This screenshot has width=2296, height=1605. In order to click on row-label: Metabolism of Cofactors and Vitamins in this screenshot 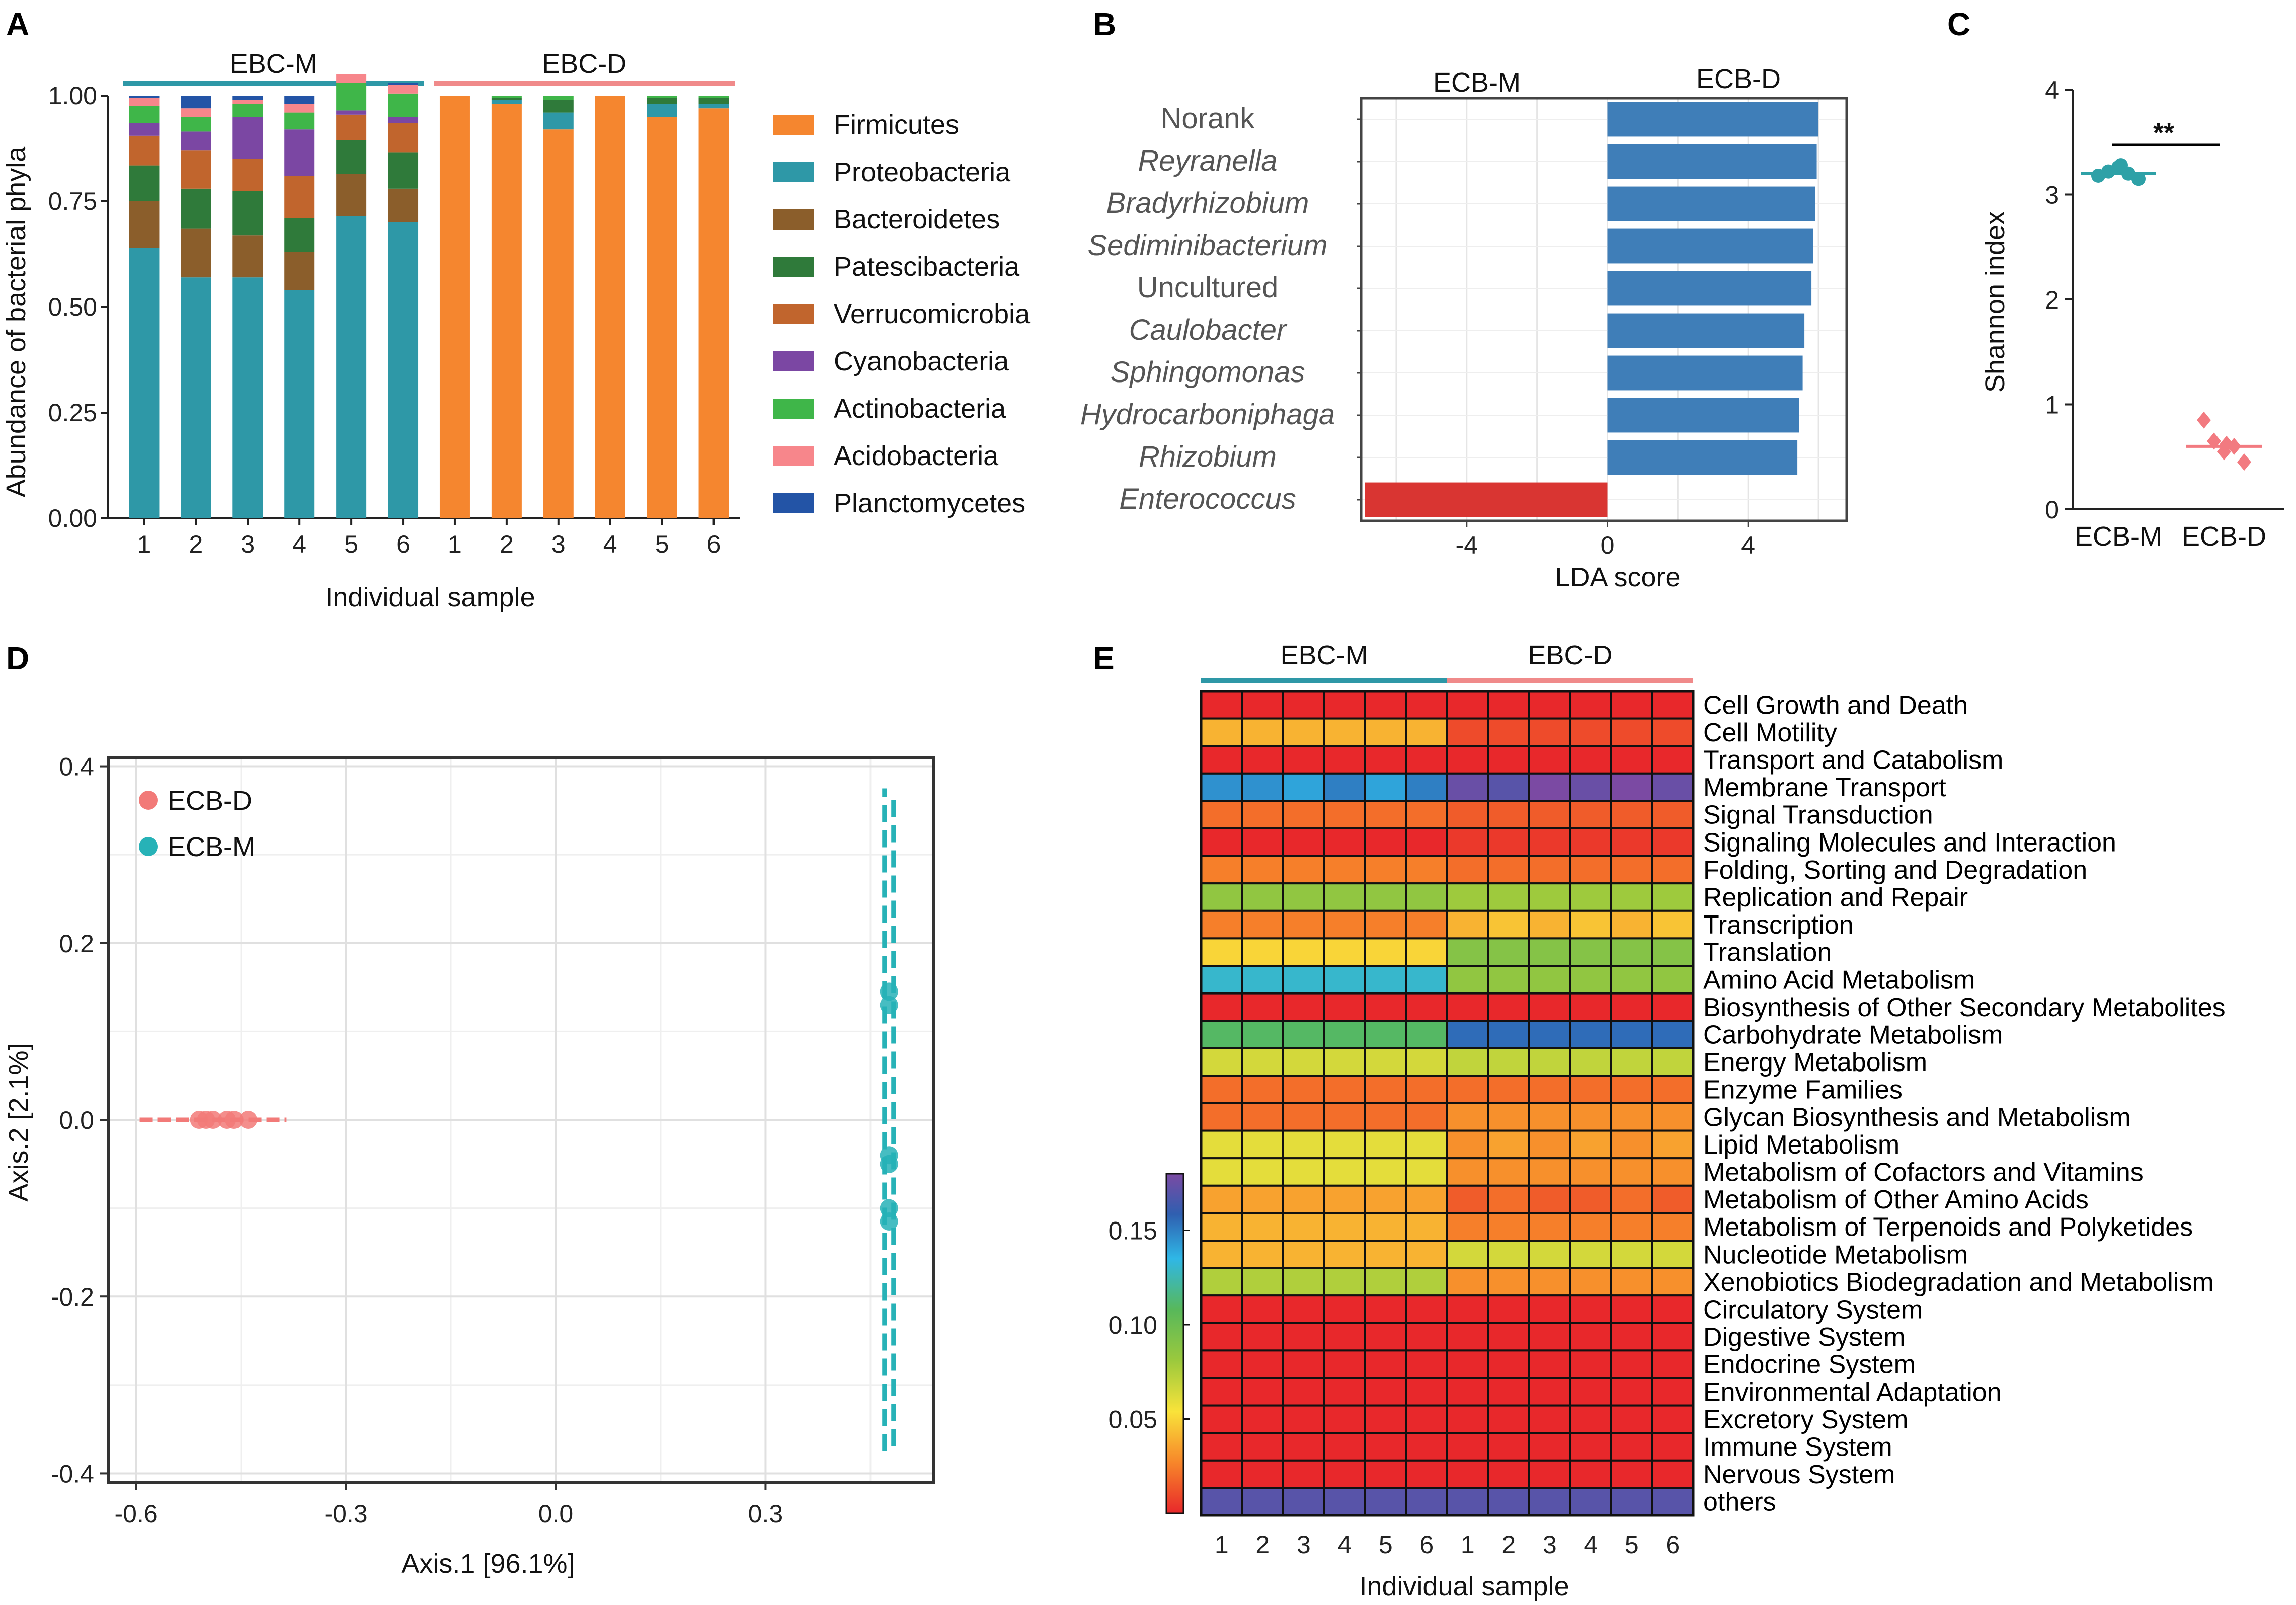, I will do `click(1923, 1172)`.